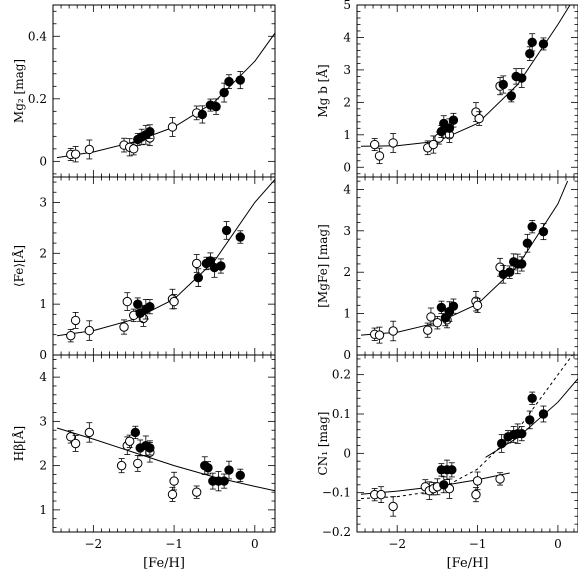 The height and width of the screenshot is (569, 578). I want to click on y-axis-label: Hβ[Å], so click(18, 443).